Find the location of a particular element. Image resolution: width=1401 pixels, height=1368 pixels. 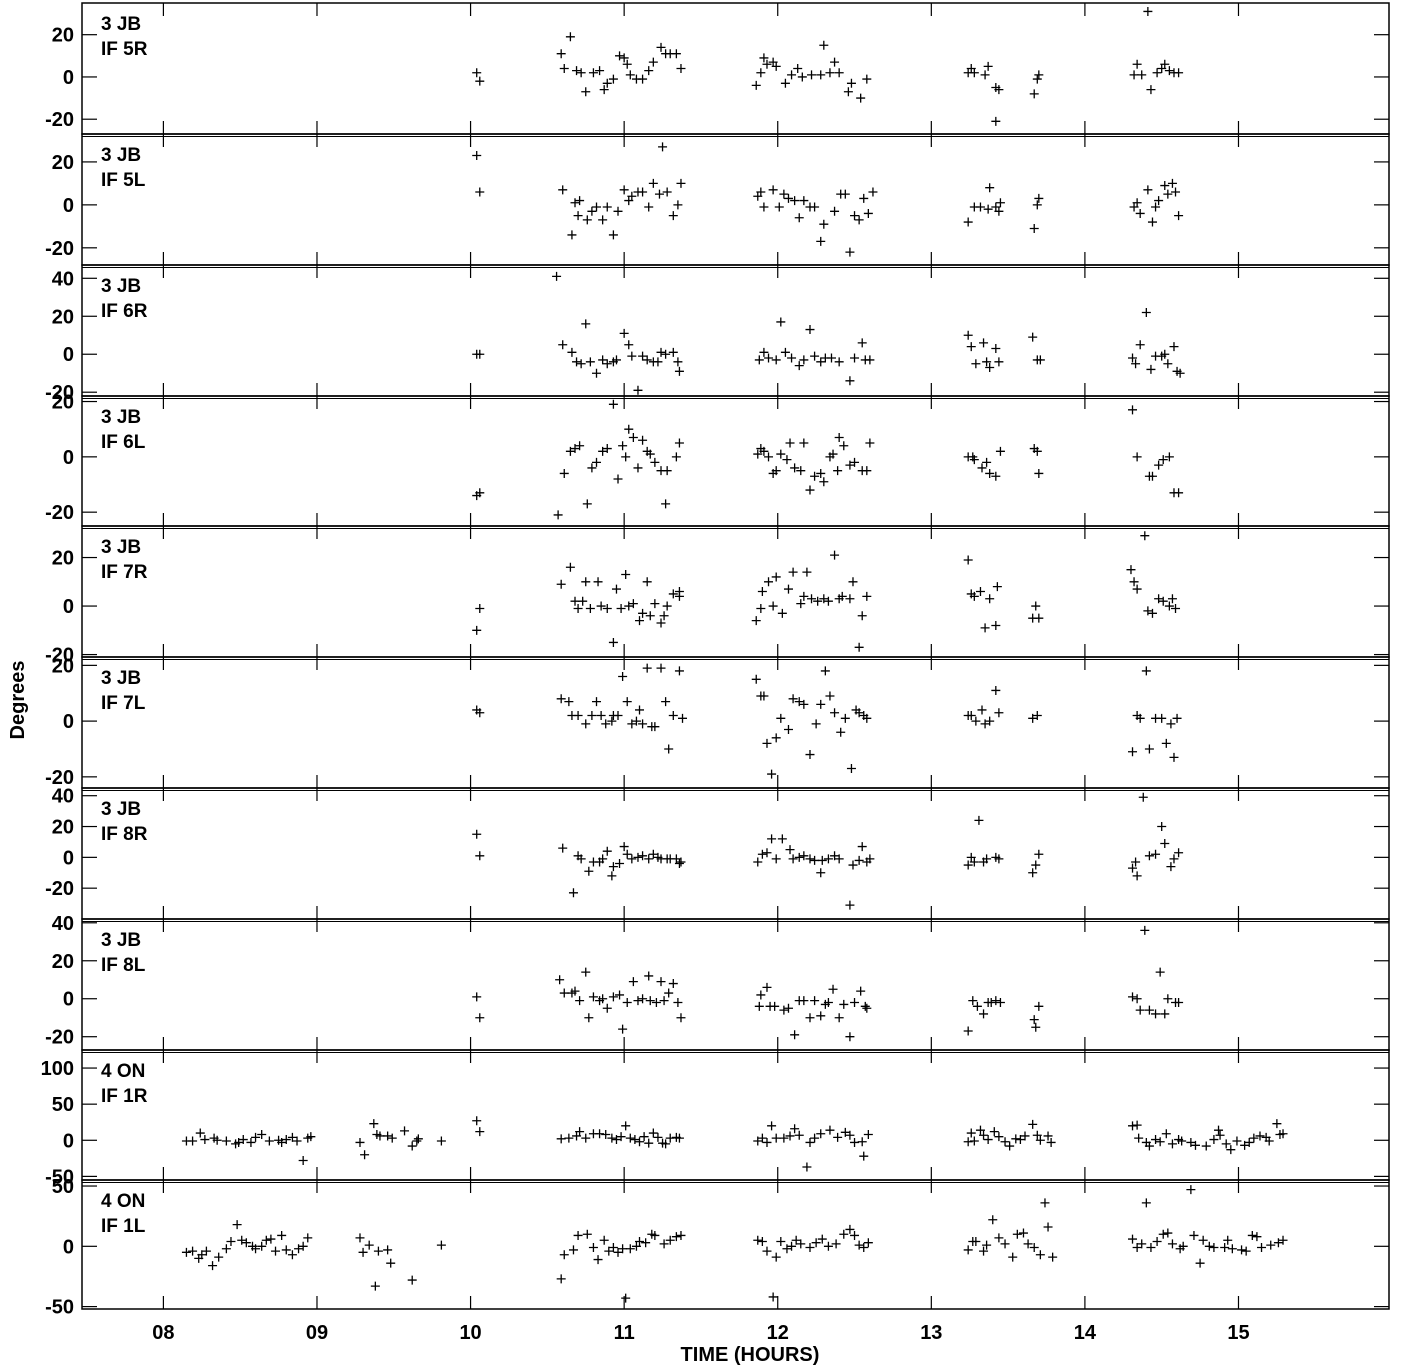

x-axis: 08 09 10 11 12 13 14 15 is located at coordinates (700, 1333).